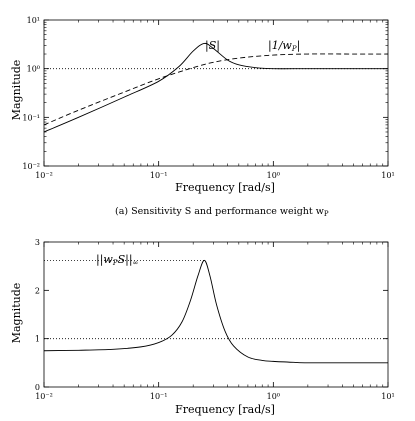 The height and width of the screenshot is (421, 415). What do you see at coordinates (33, 20) in the screenshot?
I see `y-tick-label: 10¹` at bounding box center [33, 20].